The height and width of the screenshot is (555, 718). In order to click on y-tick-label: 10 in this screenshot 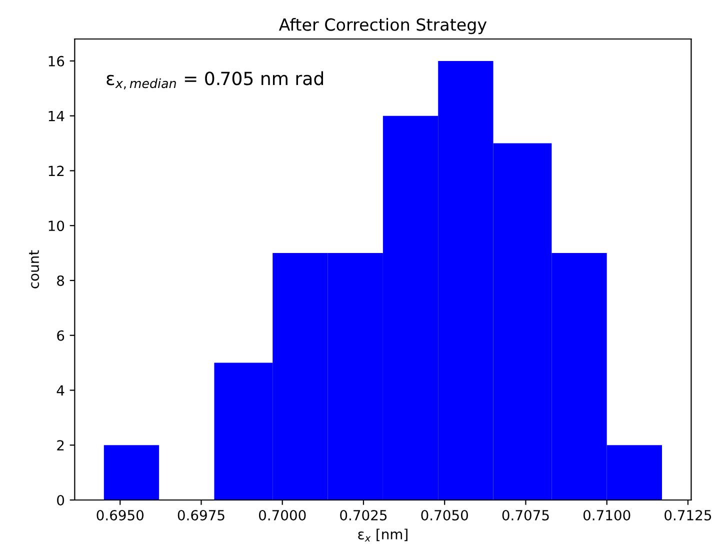, I will do `click(56, 226)`.